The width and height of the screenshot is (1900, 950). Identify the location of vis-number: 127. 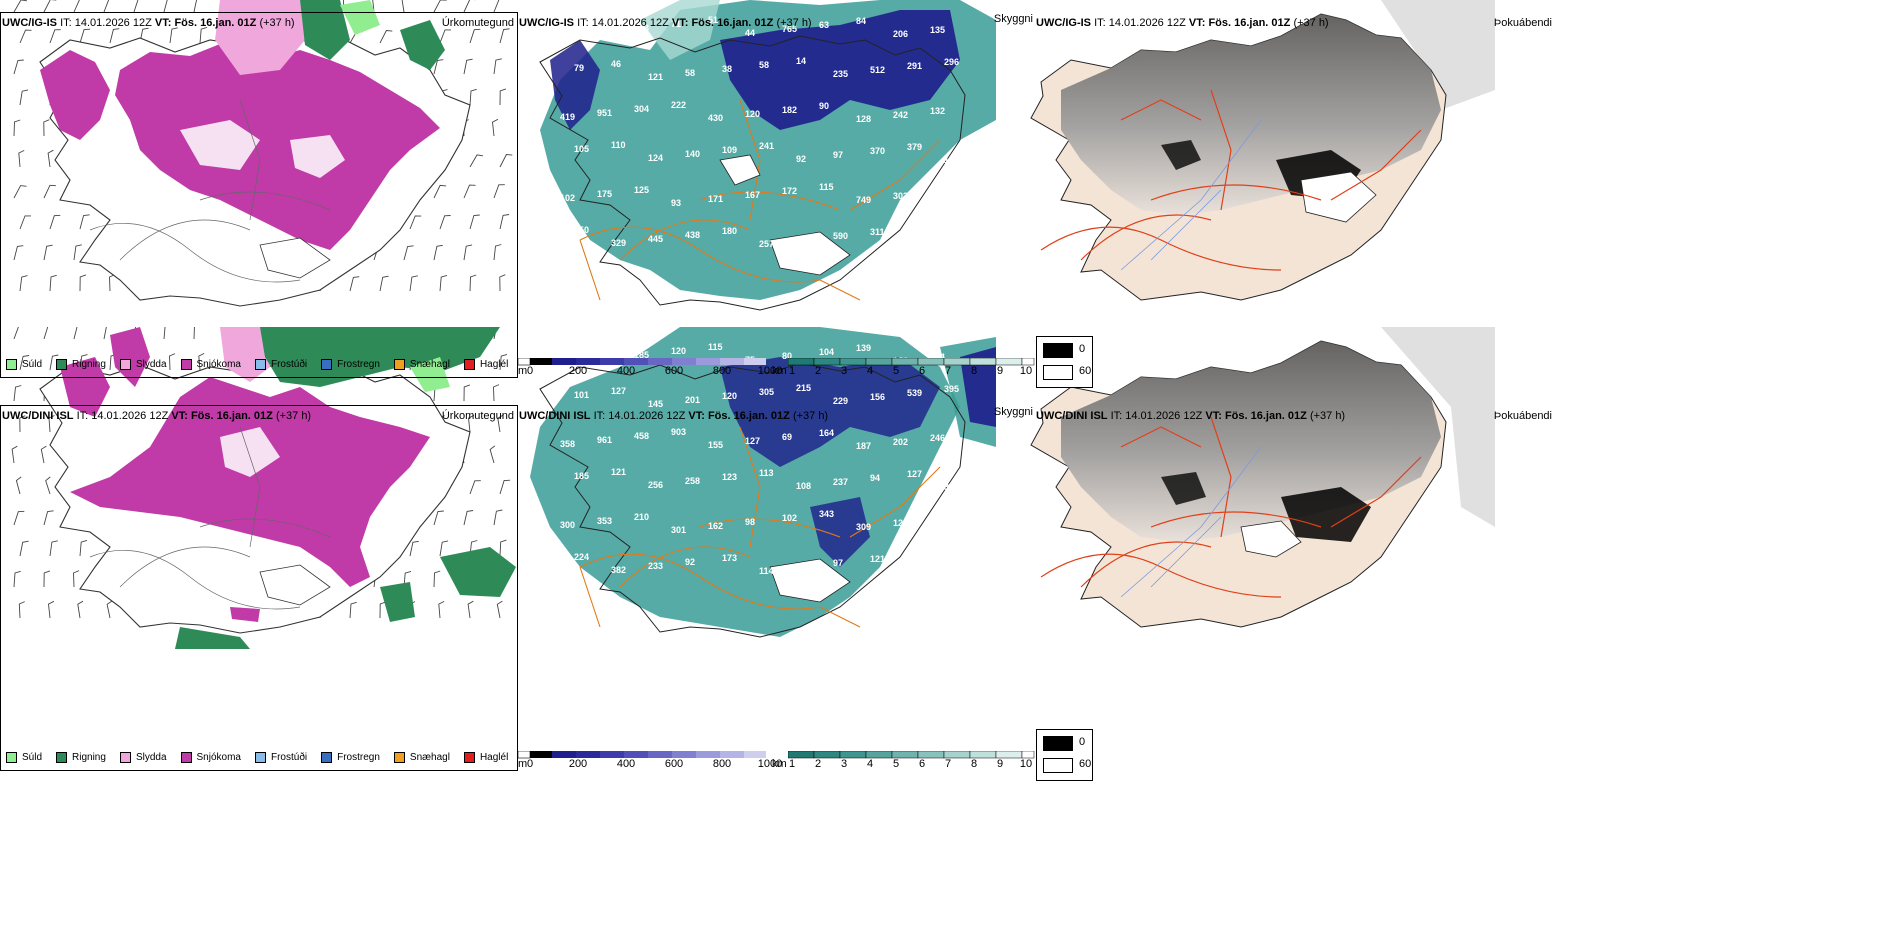
(618, 391).